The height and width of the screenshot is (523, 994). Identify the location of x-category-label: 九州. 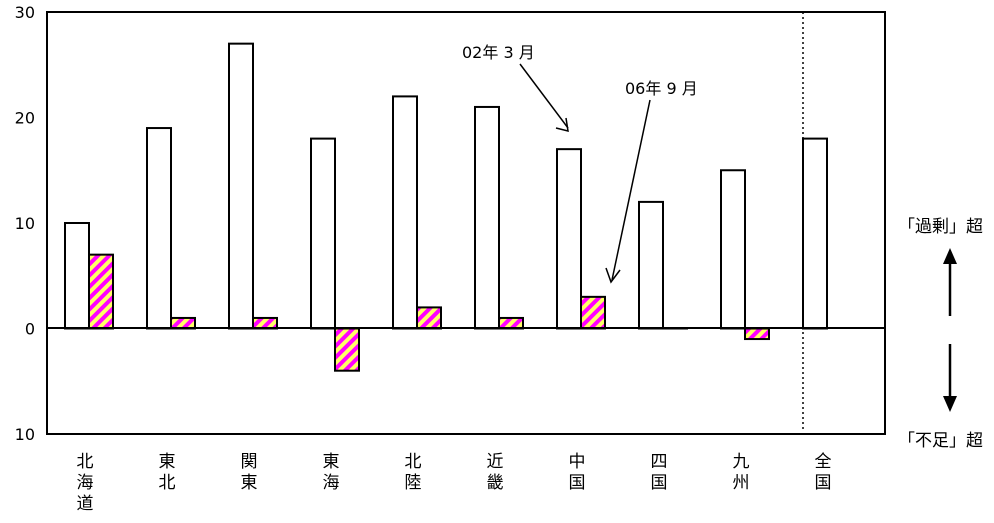
(741, 472).